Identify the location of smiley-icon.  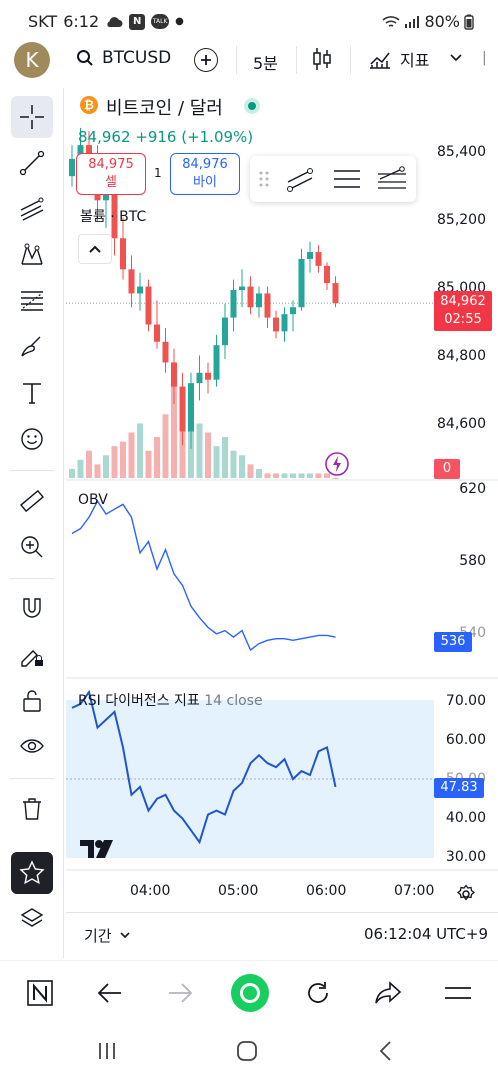
(32, 439).